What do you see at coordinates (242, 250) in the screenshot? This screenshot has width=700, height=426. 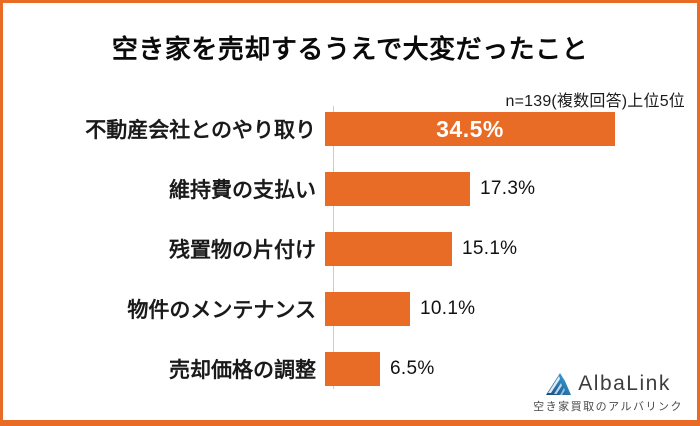 I see `category-label: 残置物の片付け` at bounding box center [242, 250].